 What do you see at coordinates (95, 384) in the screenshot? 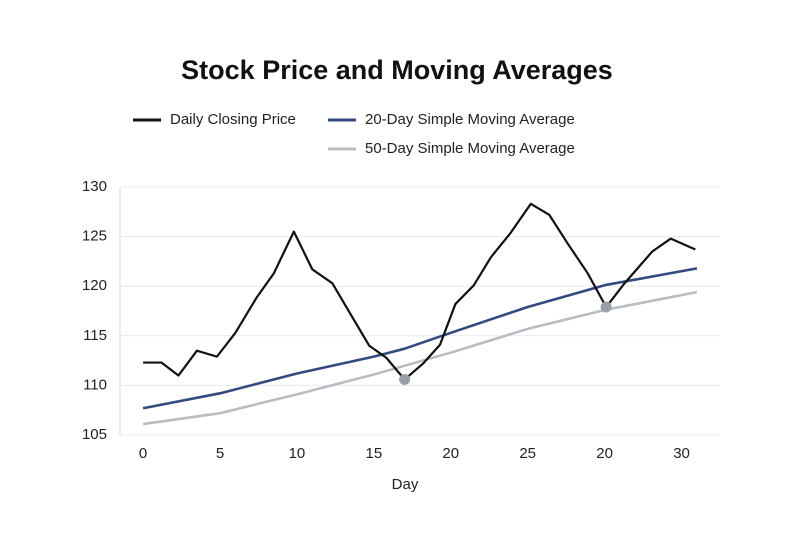
I see `y-tick-label: 110` at bounding box center [95, 384].